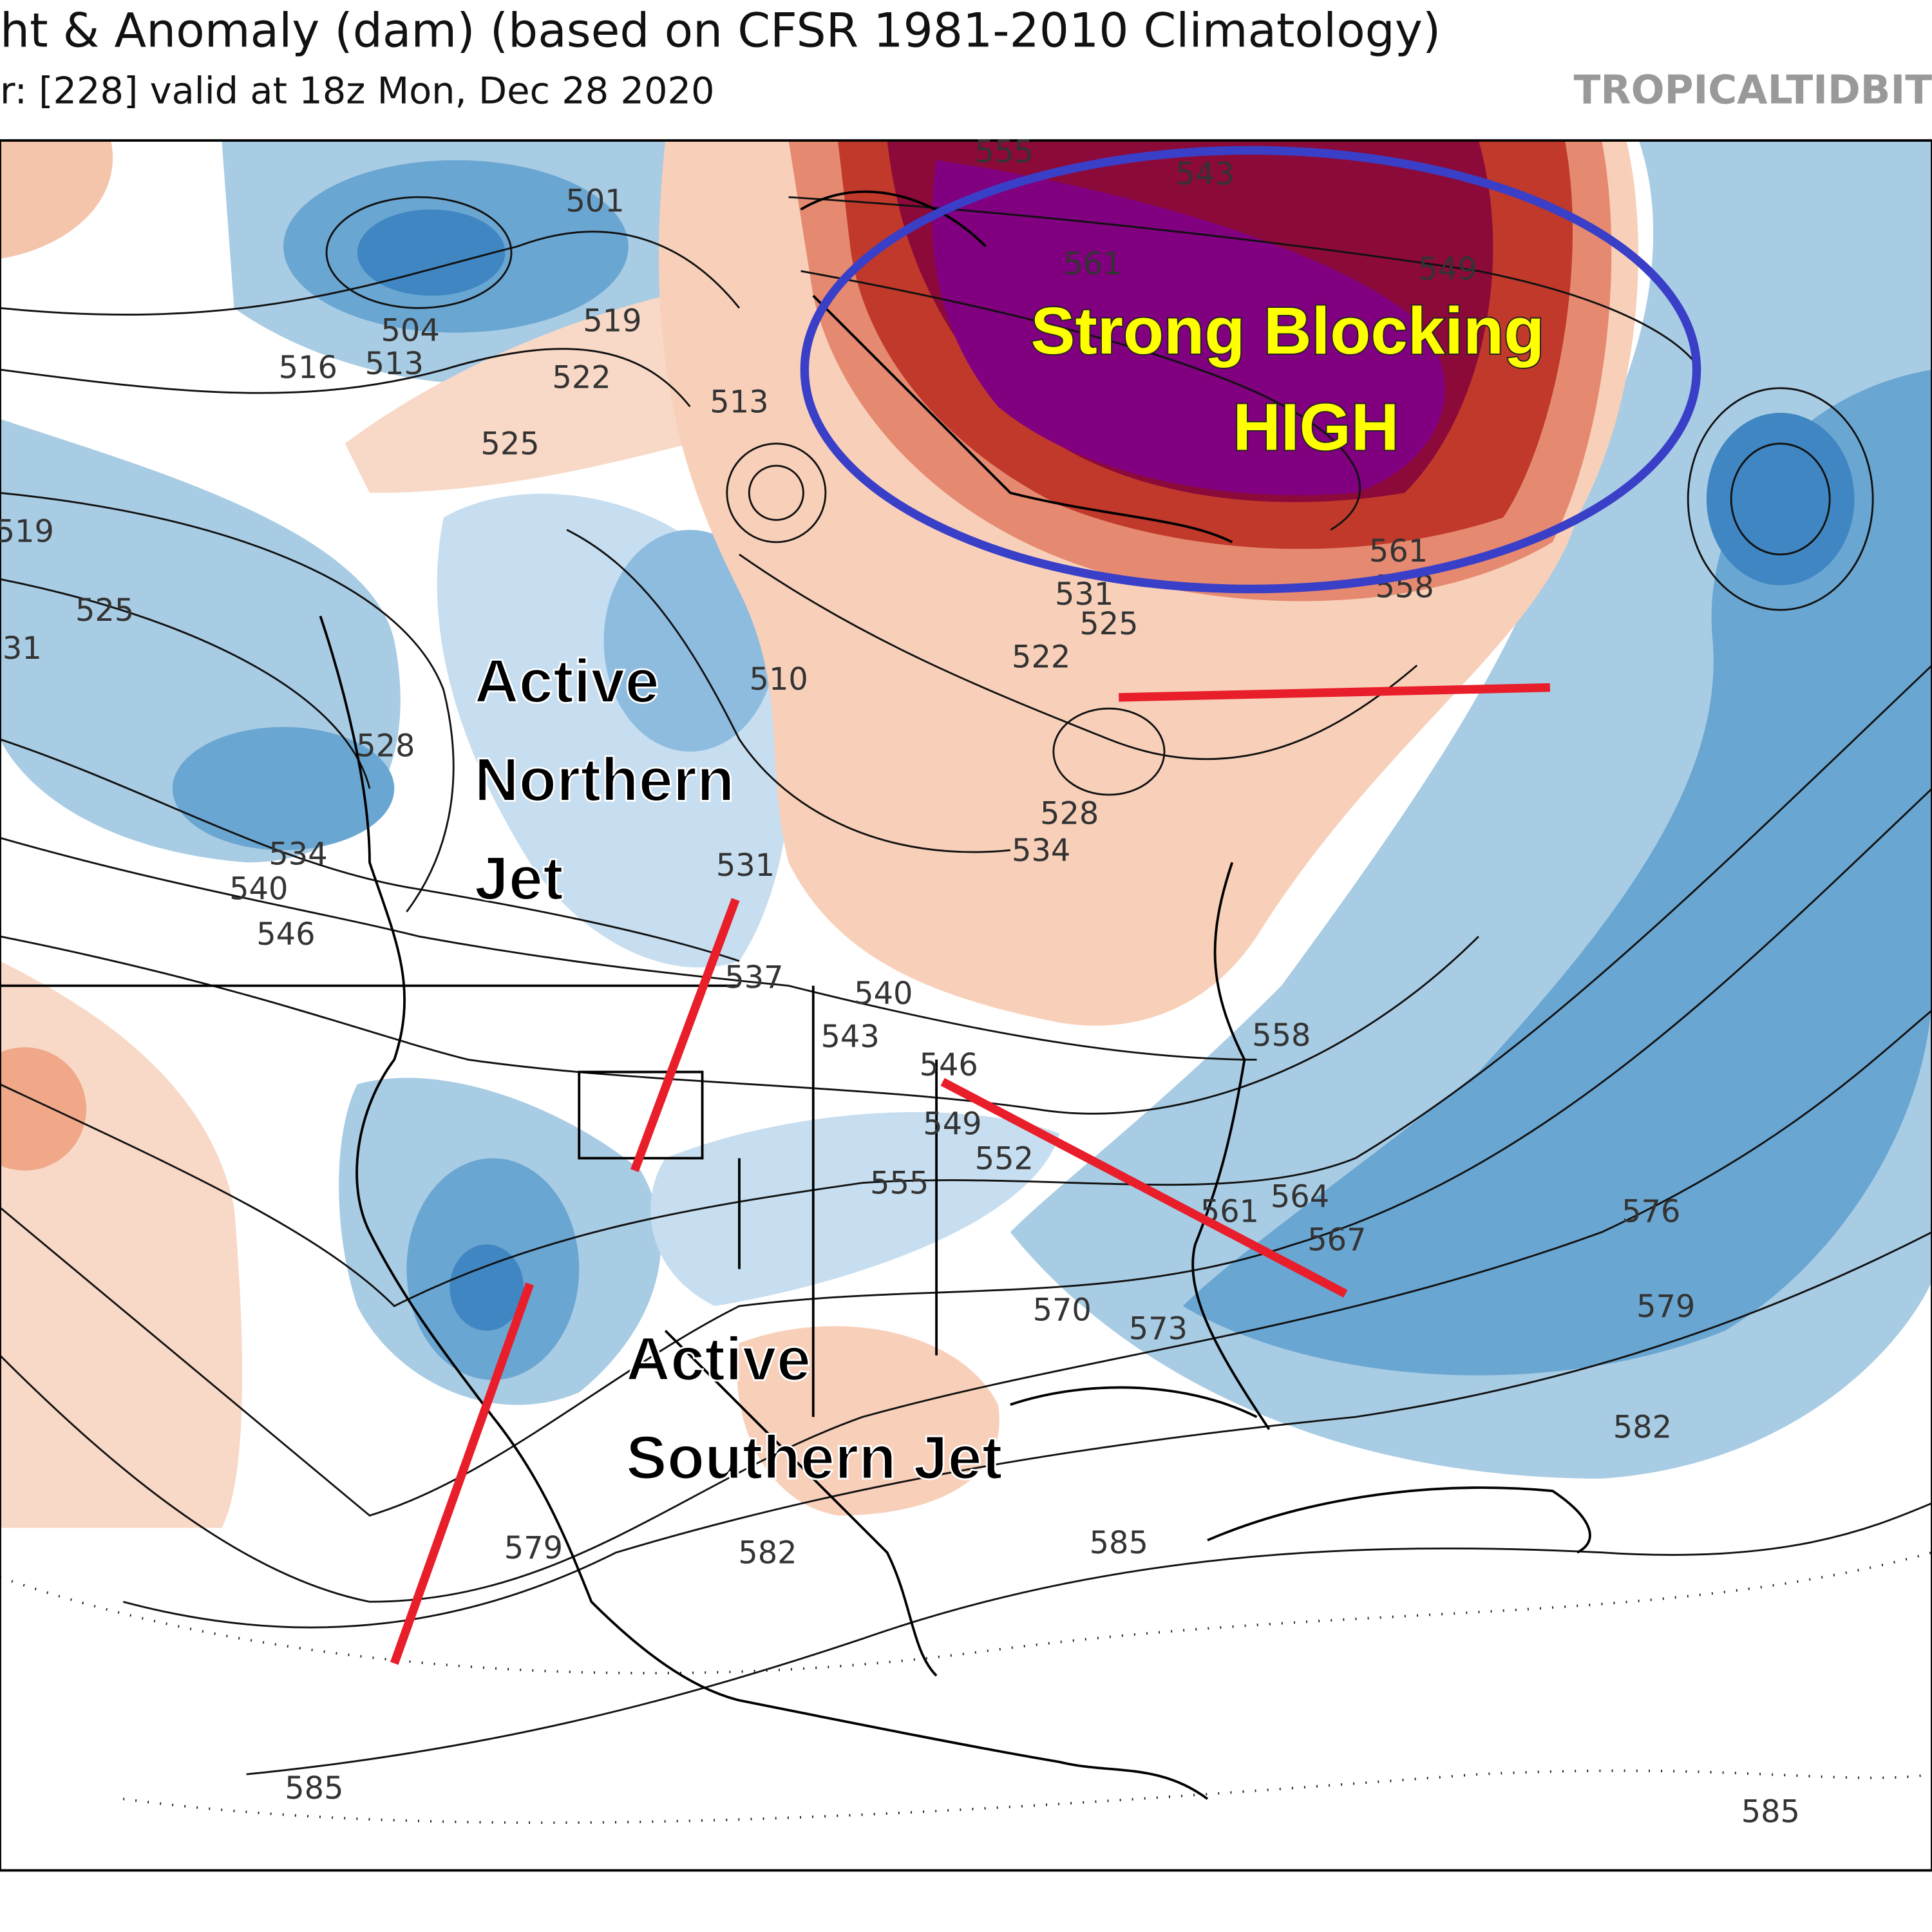  I want to click on map-subtitle: r: [228] valid at 18z Mon, Dec 28 2020, so click(357, 92).